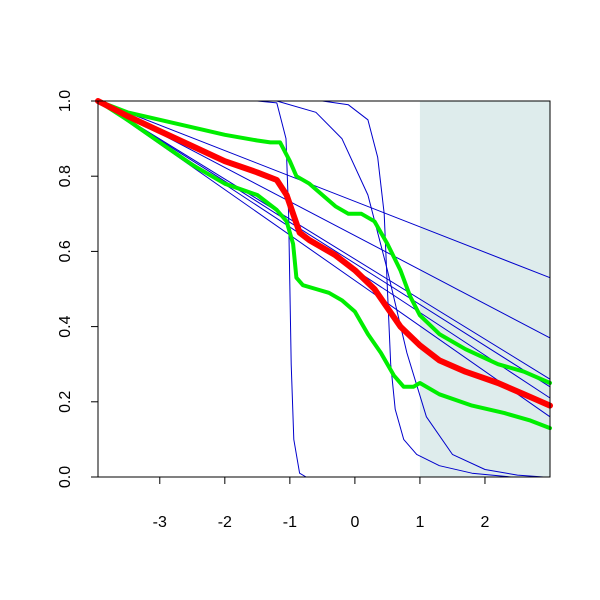 Image resolution: width=600 pixels, height=600 pixels. I want to click on x-tick-label: 2, so click(485, 522).